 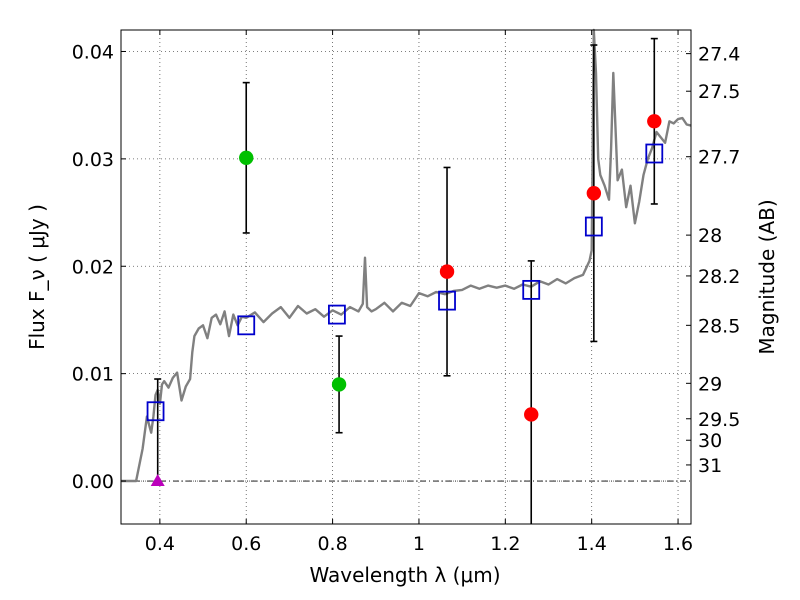 What do you see at coordinates (404, 575) in the screenshot?
I see `x-axis-label: Wavelength λ (μm)` at bounding box center [404, 575].